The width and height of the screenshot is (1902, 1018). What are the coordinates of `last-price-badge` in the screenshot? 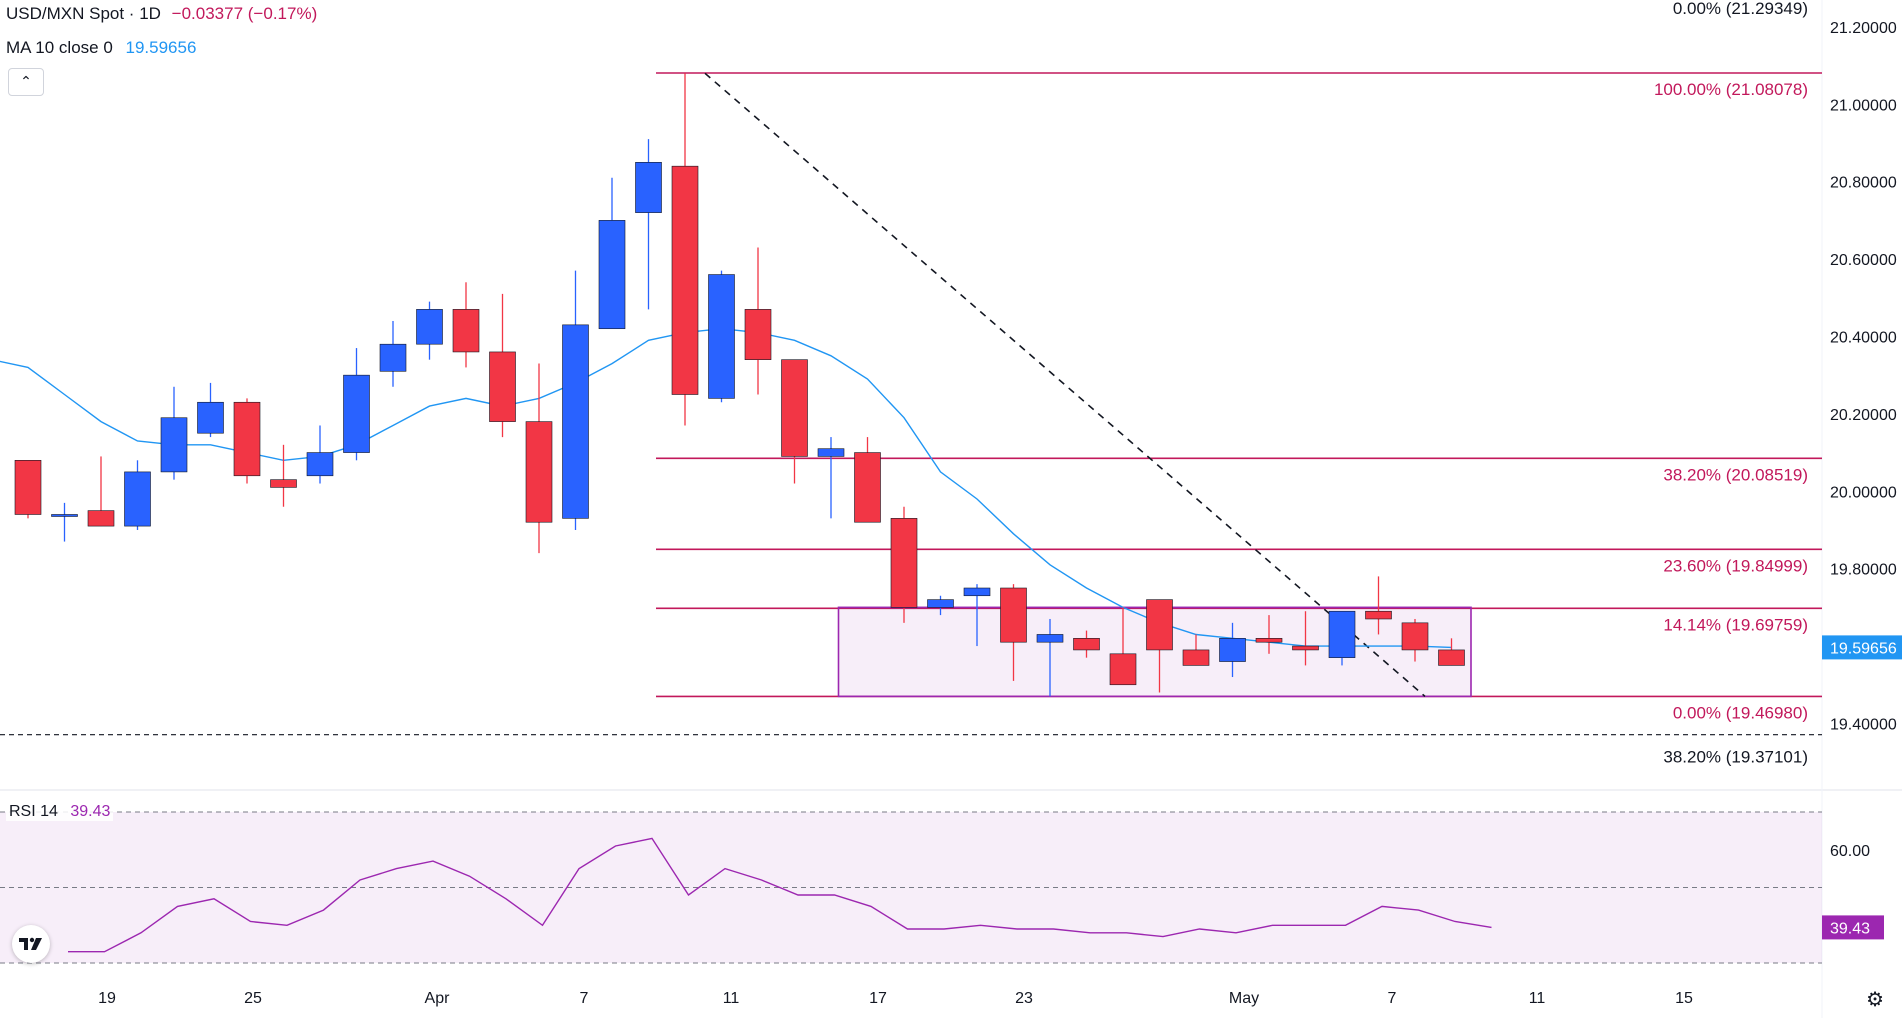 It's located at (1862, 647).